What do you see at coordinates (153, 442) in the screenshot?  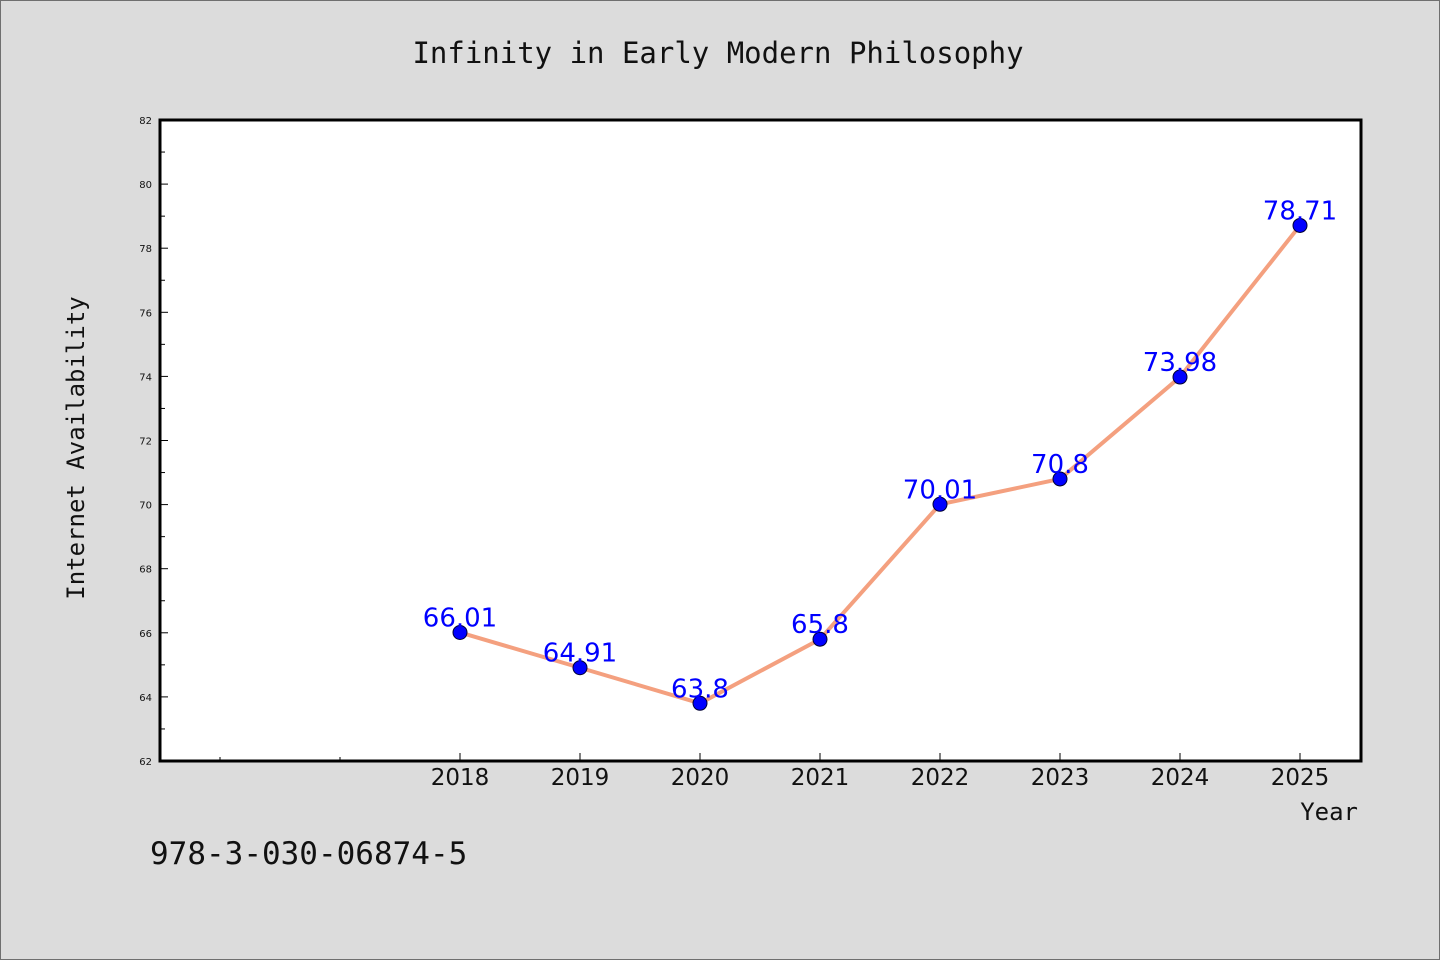 I see `y-axis: 62 64 66 68 70 72 74 76 78 80 82` at bounding box center [153, 442].